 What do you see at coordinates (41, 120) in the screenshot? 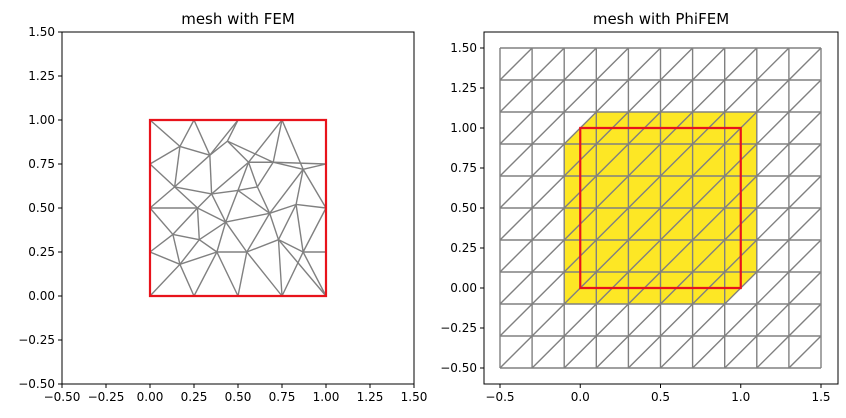
I see `left-ytick-label: 1.00` at bounding box center [41, 120].